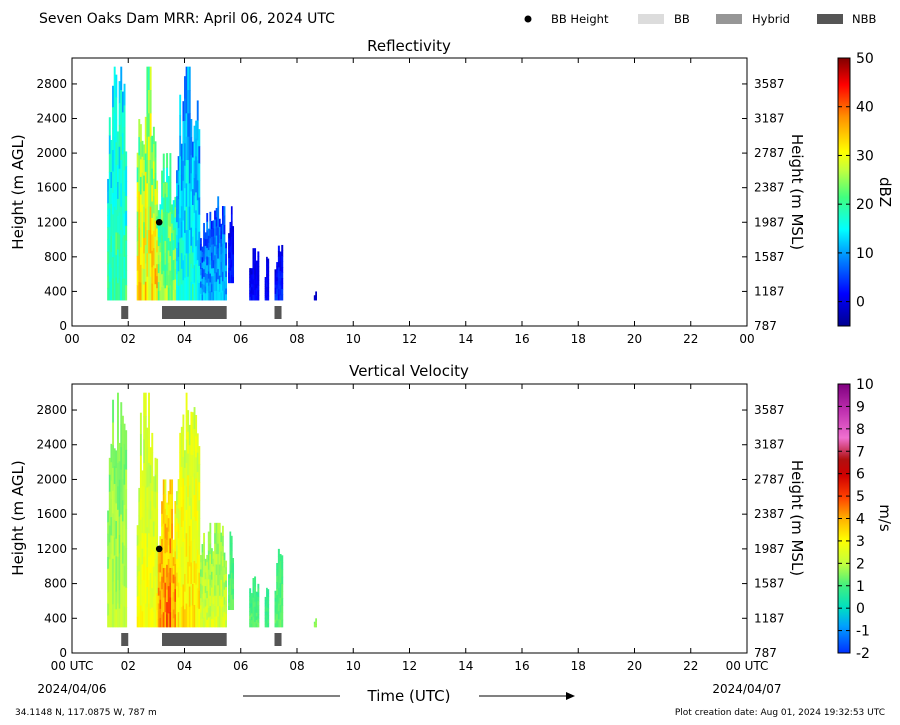 The image size is (900, 725). What do you see at coordinates (528, 19) in the screenshot?
I see `legend-bb-height-marker` at bounding box center [528, 19].